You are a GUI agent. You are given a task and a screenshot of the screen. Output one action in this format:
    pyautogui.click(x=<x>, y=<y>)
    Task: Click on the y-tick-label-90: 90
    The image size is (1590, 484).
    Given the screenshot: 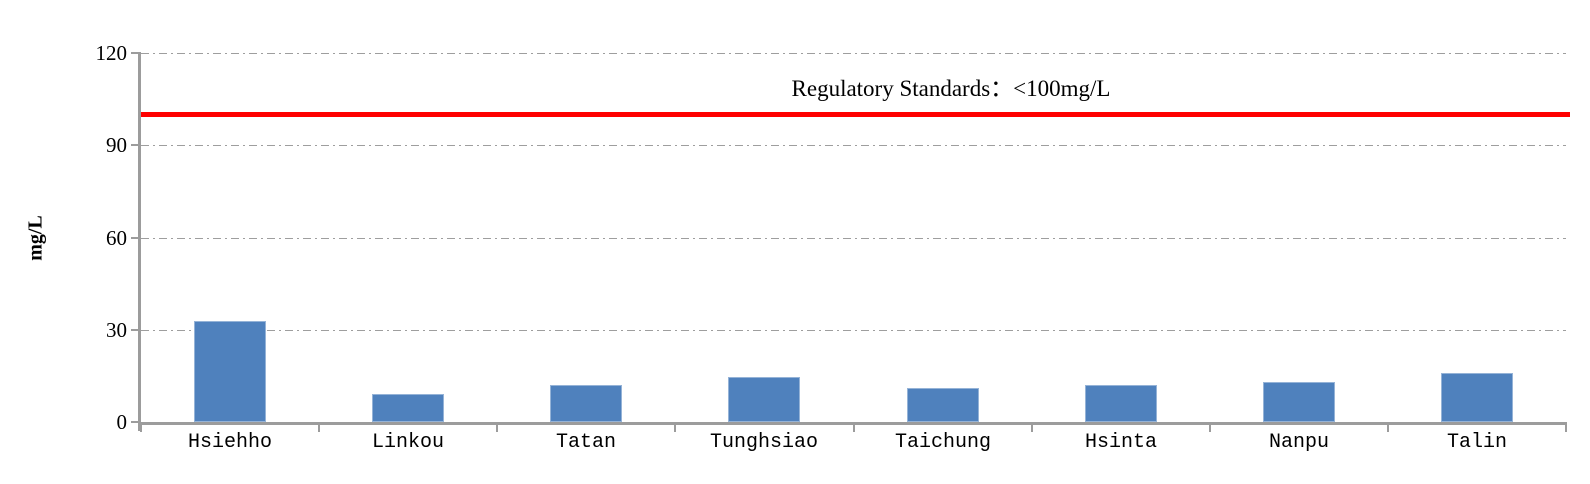 What is the action you would take?
    pyautogui.click(x=116, y=145)
    